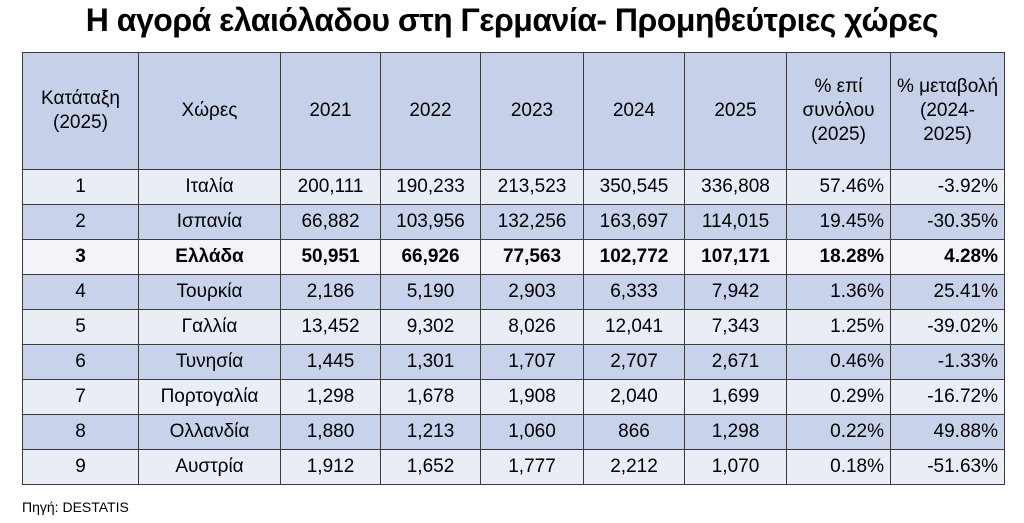 The image size is (1024, 523). Describe the element at coordinates (330, 292) in the screenshot. I see `table-cell: 2,186` at that location.